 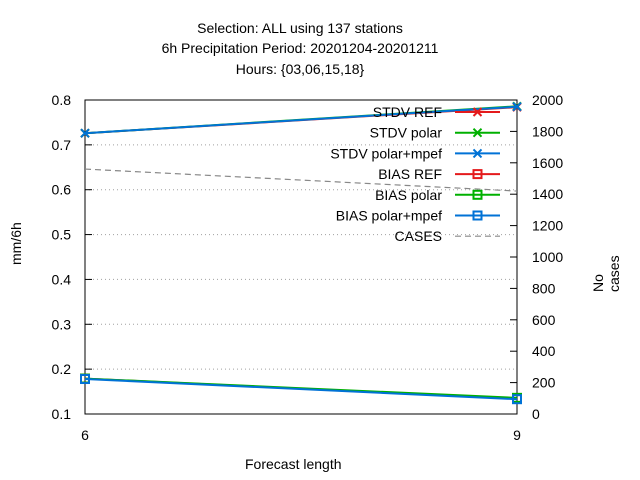 I want to click on y-tick-label: 0.8, so click(x=62, y=100).